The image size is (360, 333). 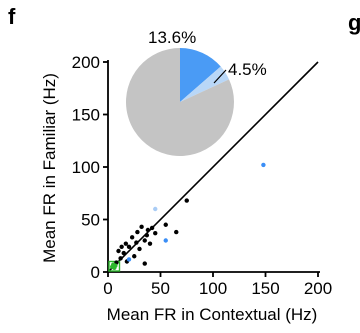 I want to click on y-tick-label: 100, so click(x=86, y=167).